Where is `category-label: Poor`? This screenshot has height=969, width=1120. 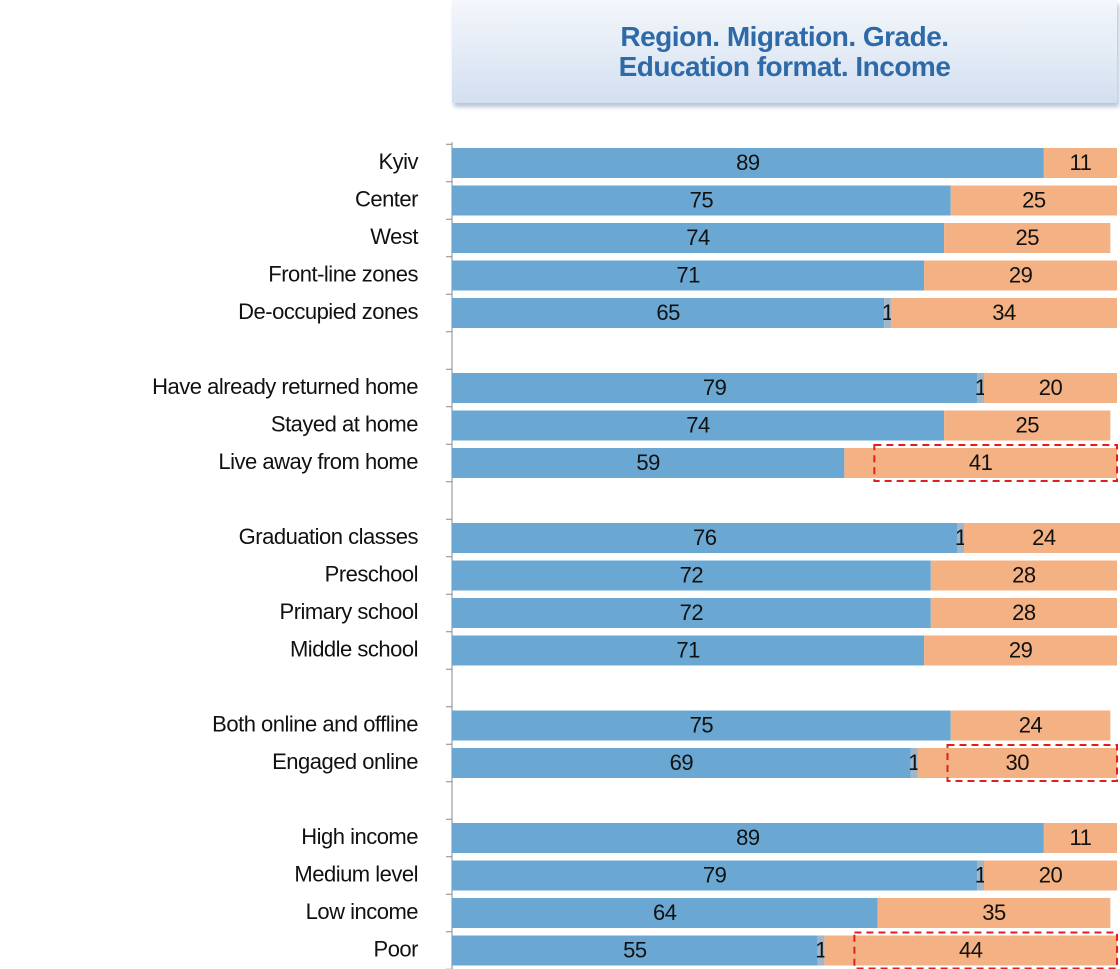 category-label: Poor is located at coordinates (396, 948).